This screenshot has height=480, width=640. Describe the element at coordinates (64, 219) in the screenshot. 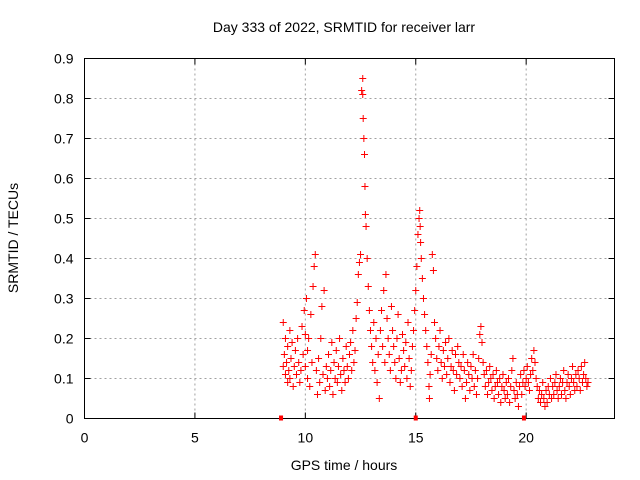

I see `y-tick-label: 0.5` at that location.